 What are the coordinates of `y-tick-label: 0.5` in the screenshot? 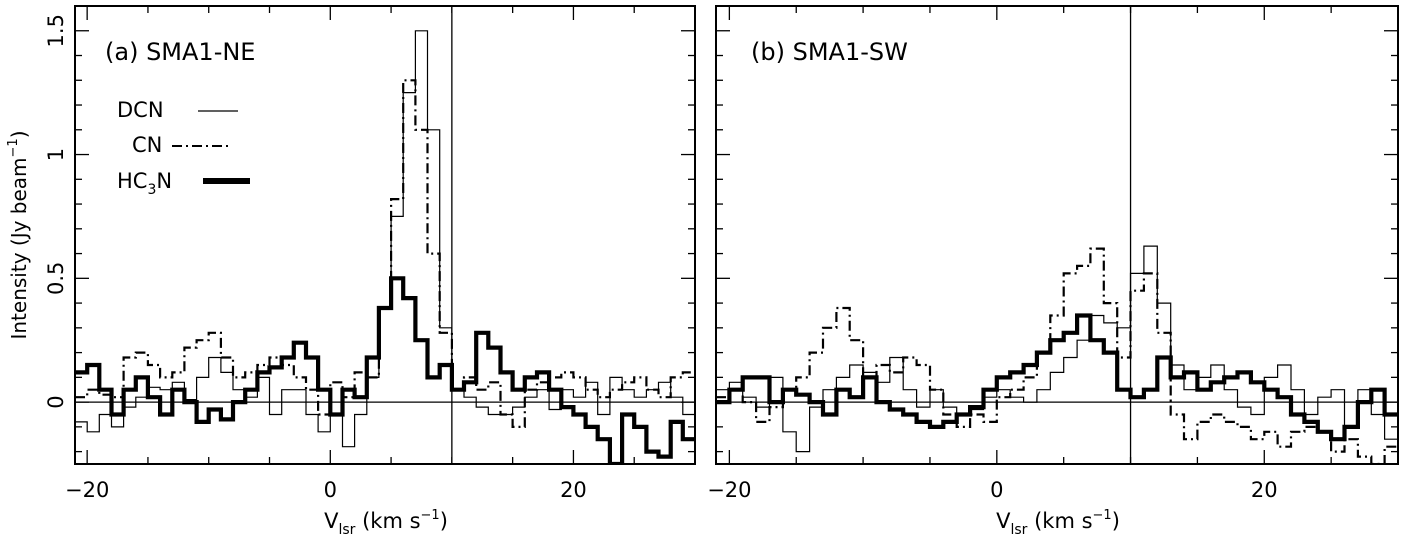 It's located at (56, 278).